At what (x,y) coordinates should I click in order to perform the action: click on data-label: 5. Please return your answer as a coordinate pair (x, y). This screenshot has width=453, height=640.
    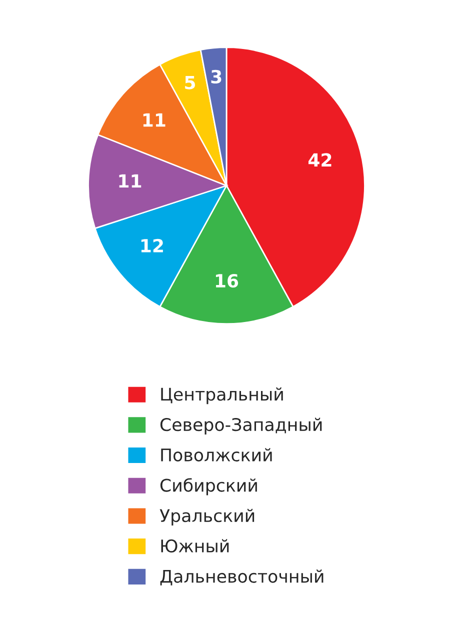
    Looking at the image, I should click on (190, 83).